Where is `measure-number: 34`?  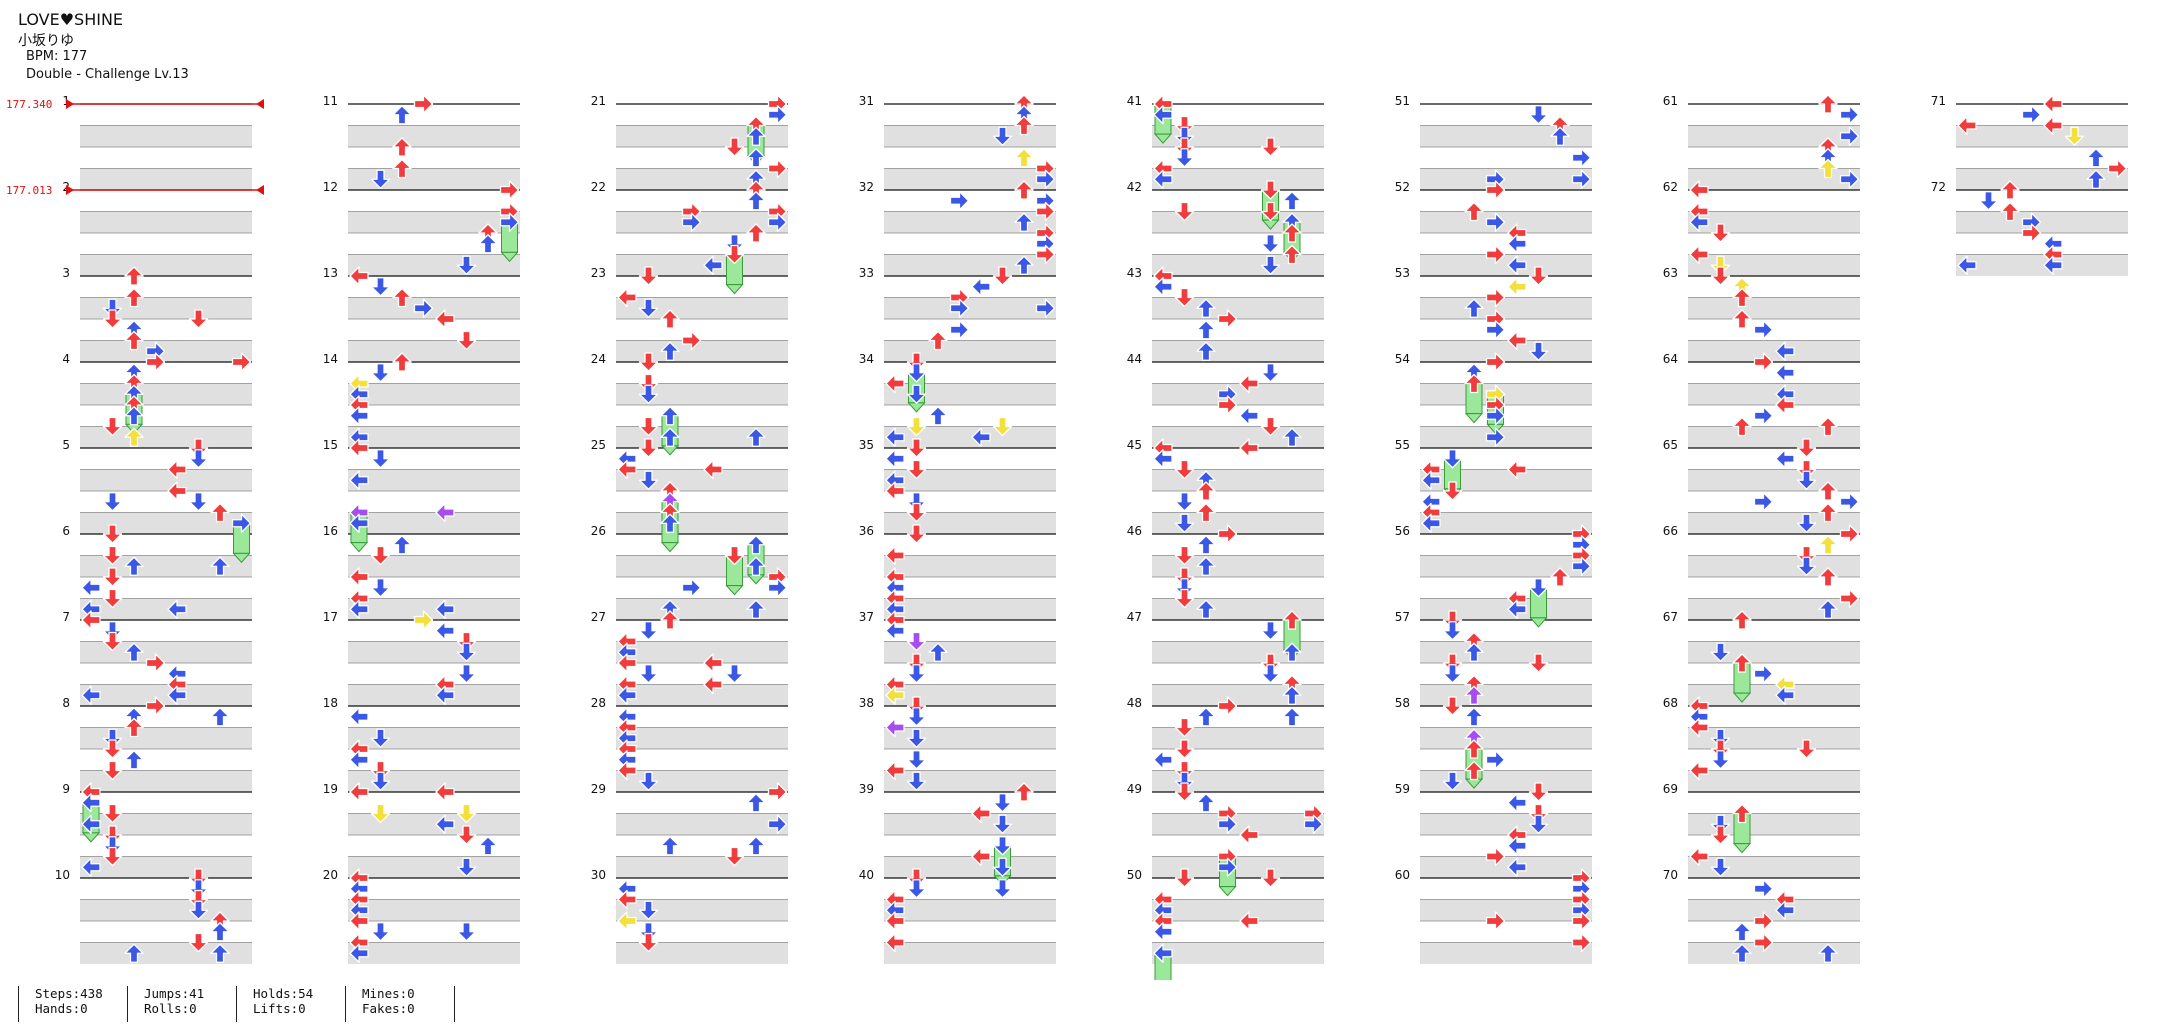
measure-number: 34 is located at coordinates (866, 359).